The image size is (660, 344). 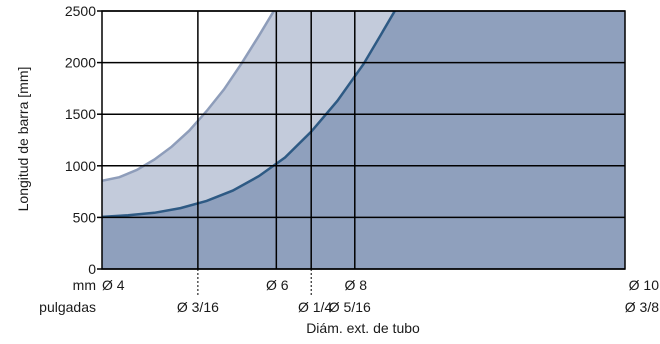 I want to click on y-tick-label-0: 0, so click(x=92, y=269).